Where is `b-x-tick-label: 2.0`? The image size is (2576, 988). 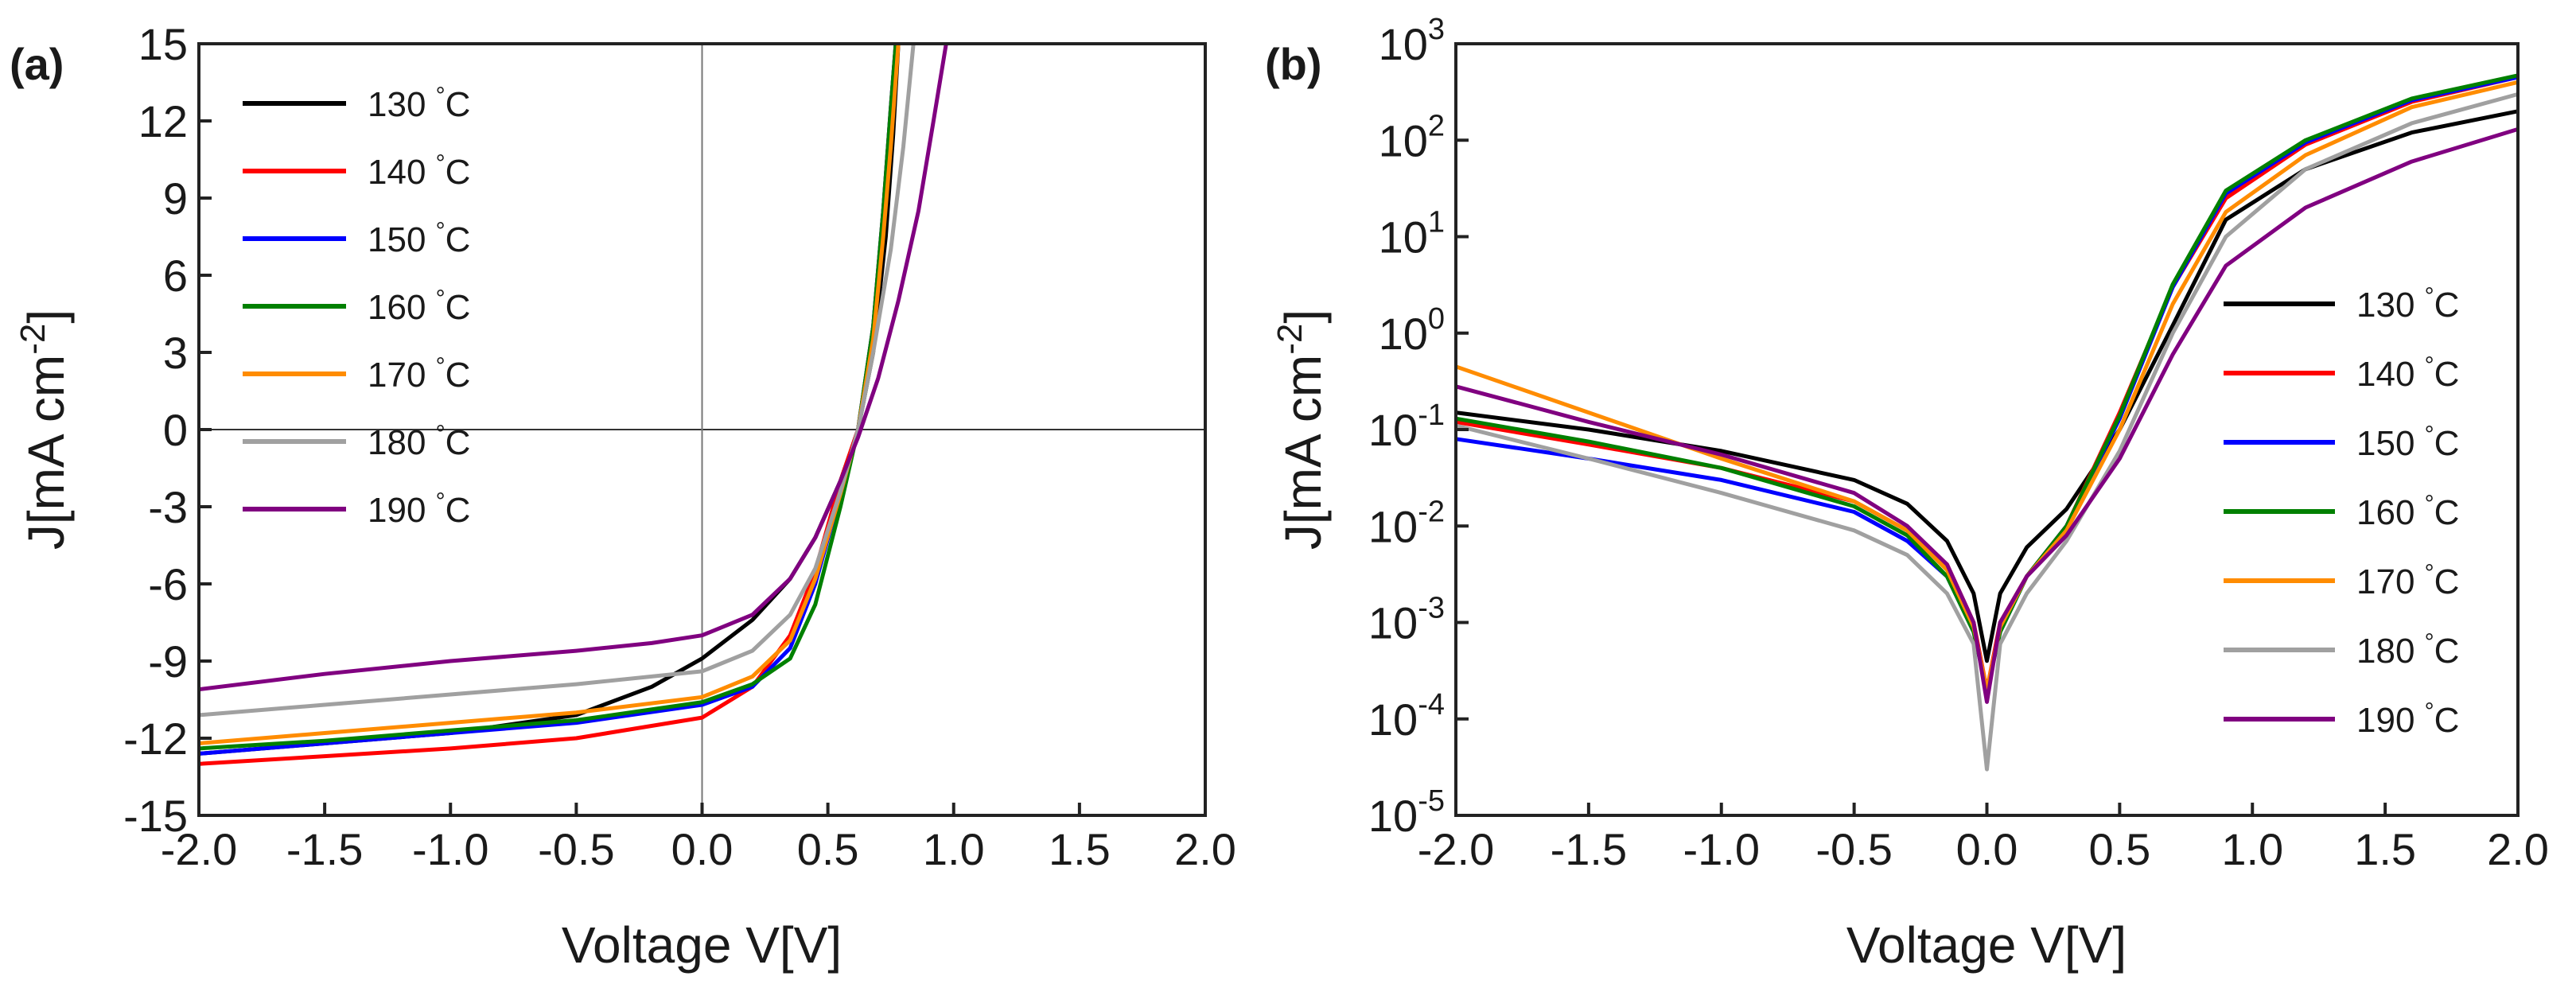
b-x-tick-label: 2.0 is located at coordinates (2518, 849).